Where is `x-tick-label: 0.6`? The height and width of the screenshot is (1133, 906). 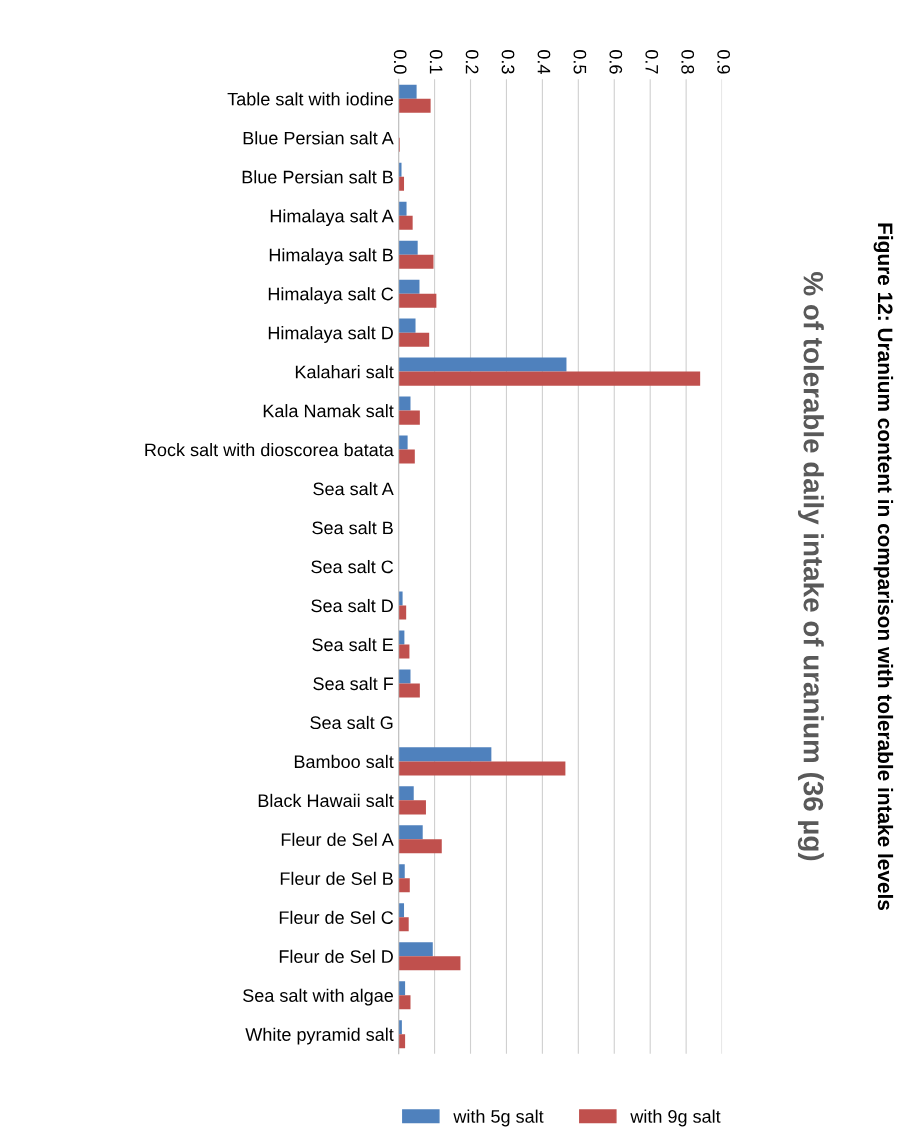
x-tick-label: 0.6 is located at coordinates (616, 62).